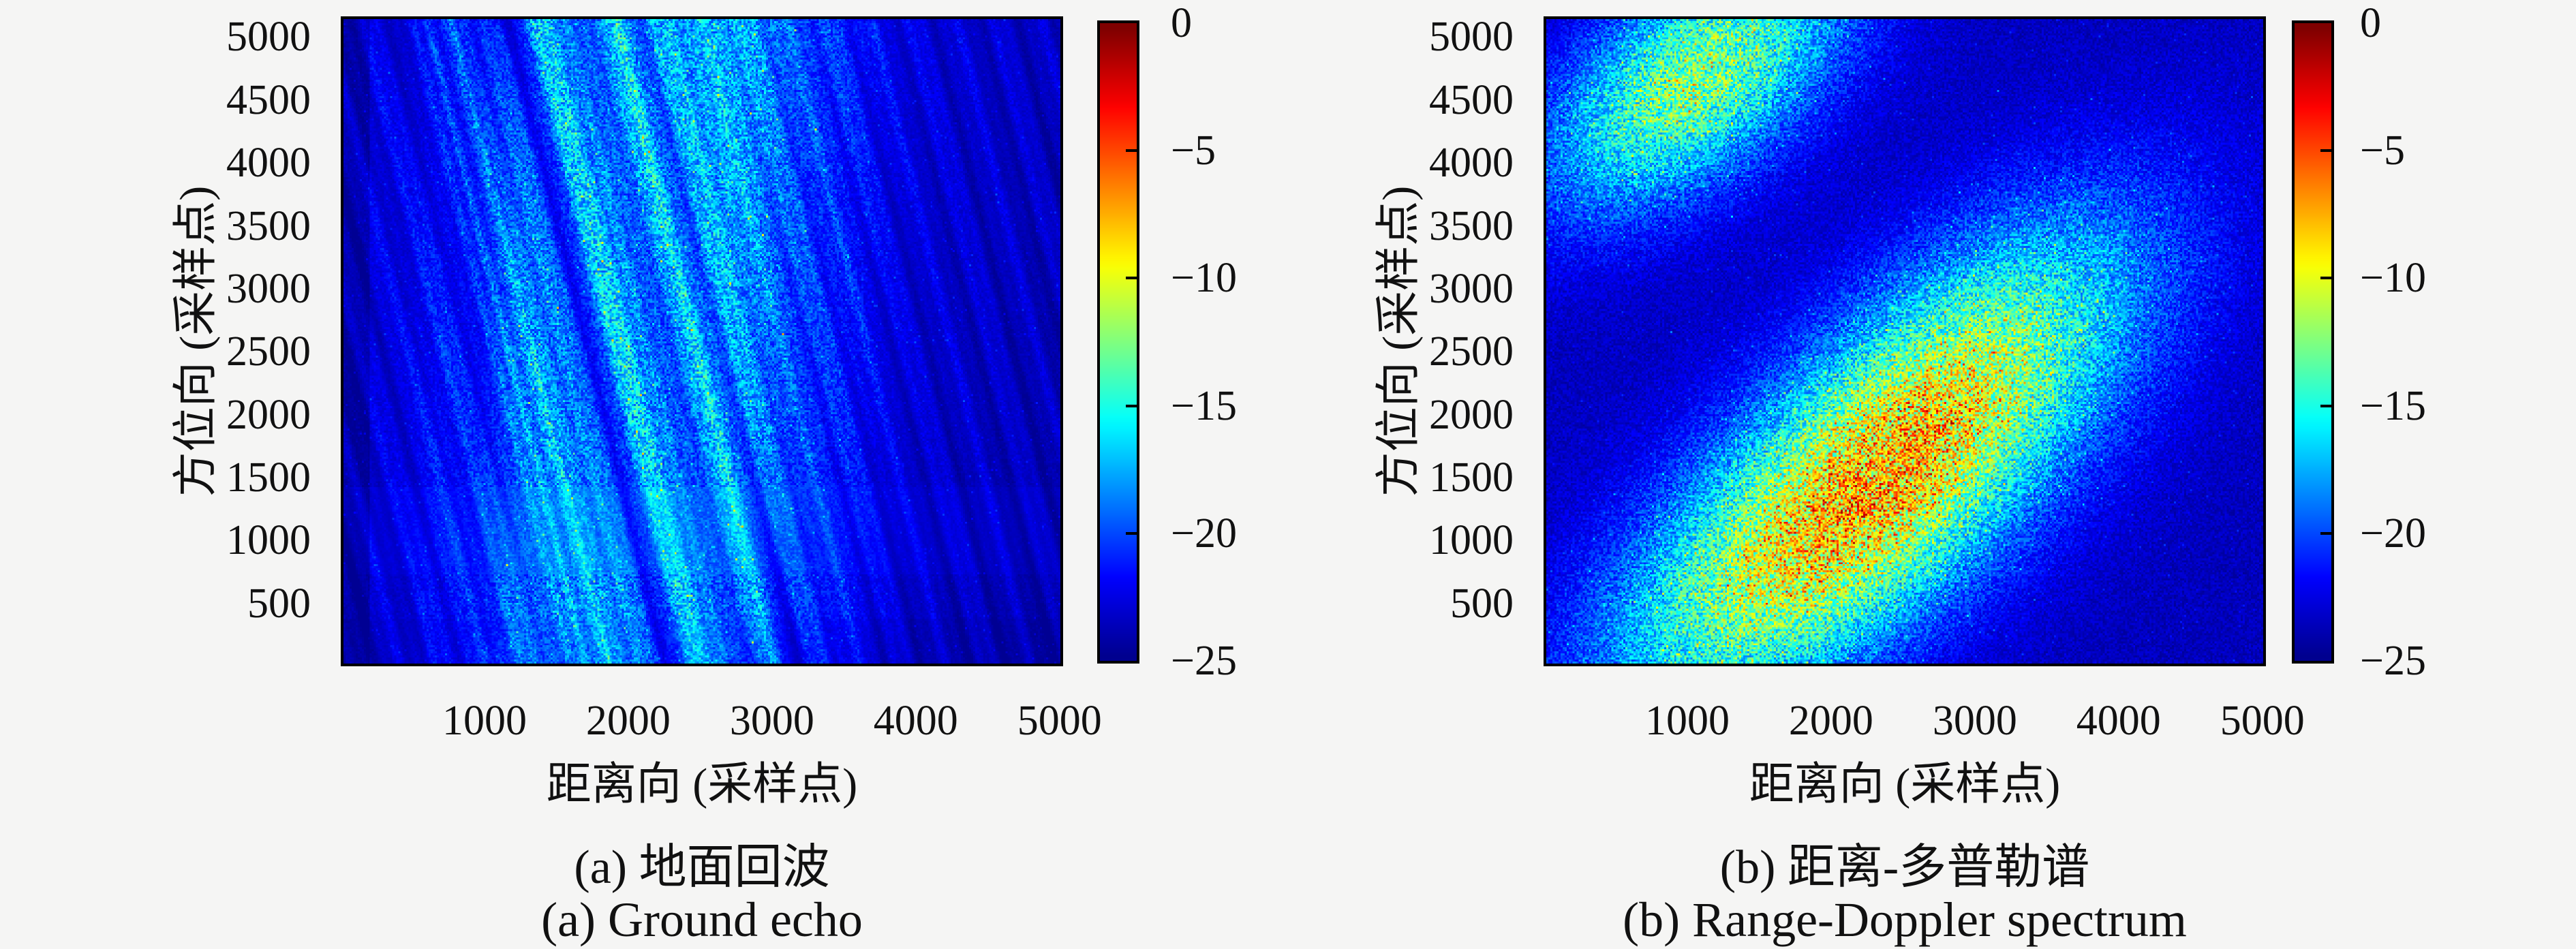  I want to click on xlabel-ground-echo: 距离向 (采样点), so click(702, 785).